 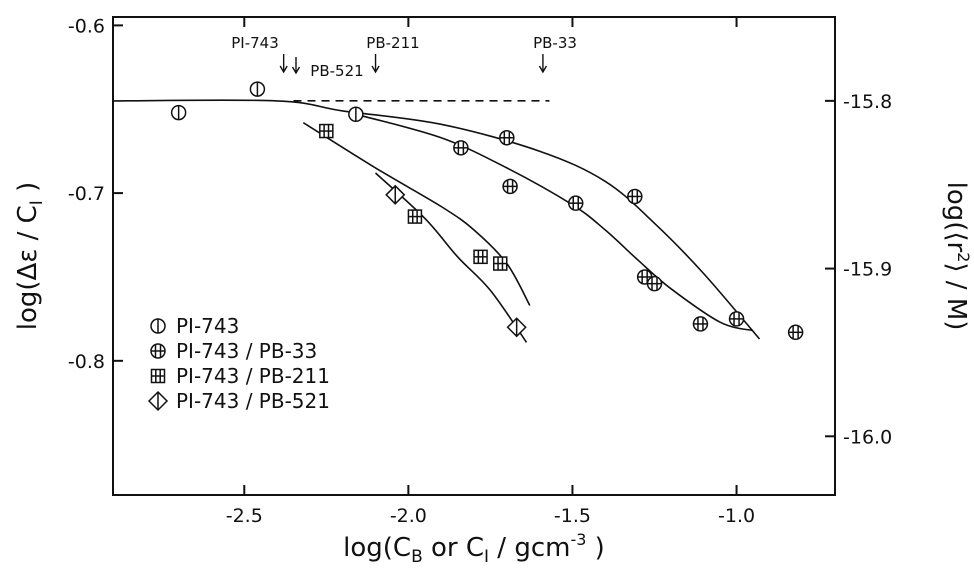 What do you see at coordinates (867, 270) in the screenshot?
I see `y-right-tick-label: -15.9` at bounding box center [867, 270].